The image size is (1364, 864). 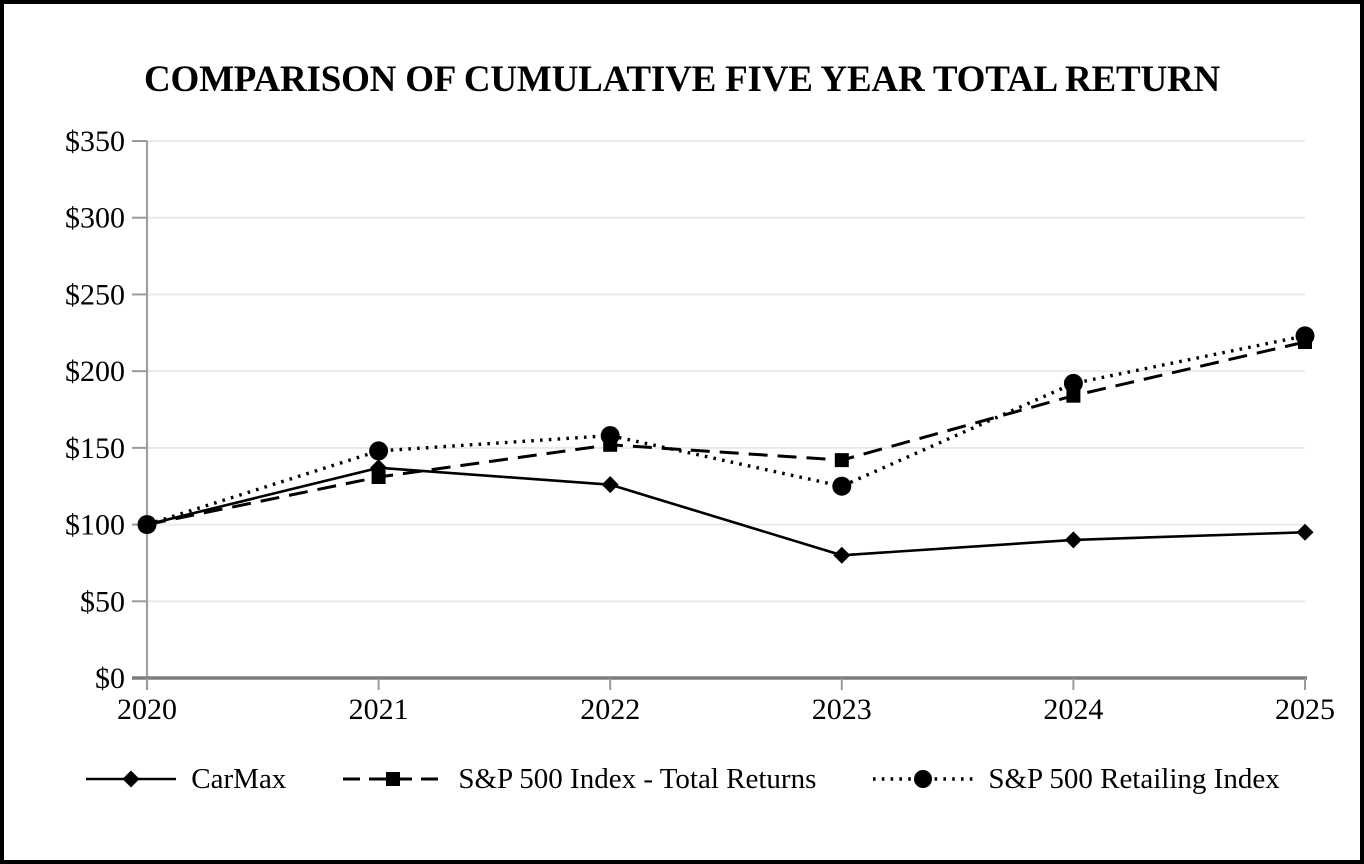 What do you see at coordinates (637, 778) in the screenshot?
I see `legend-label-sp500-total-returns: S&P 500 Index - Total Returns` at bounding box center [637, 778].